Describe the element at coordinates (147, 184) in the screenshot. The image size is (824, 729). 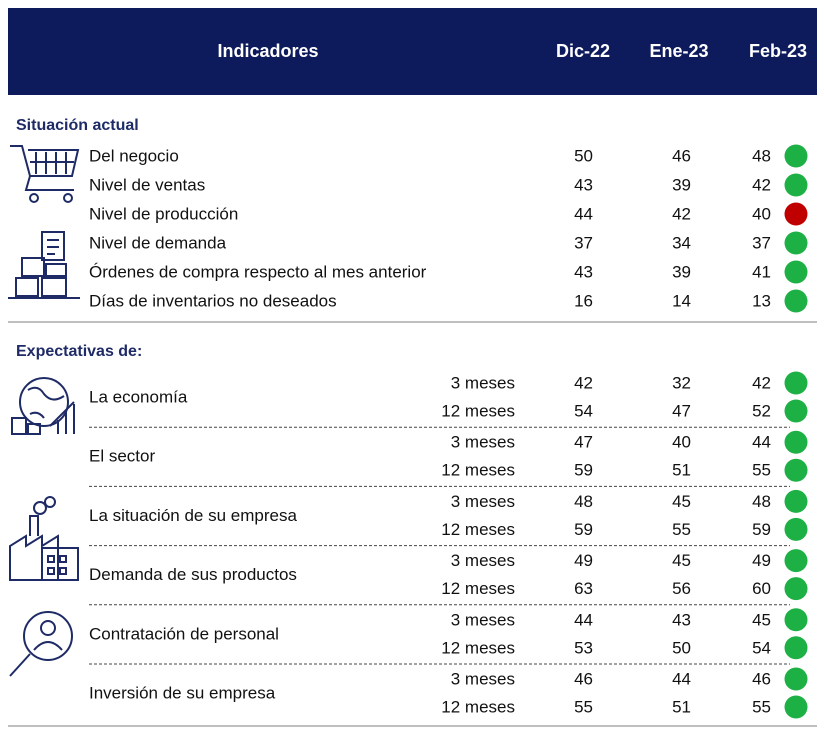
I see `row-label: Nivel de ventas` at that location.